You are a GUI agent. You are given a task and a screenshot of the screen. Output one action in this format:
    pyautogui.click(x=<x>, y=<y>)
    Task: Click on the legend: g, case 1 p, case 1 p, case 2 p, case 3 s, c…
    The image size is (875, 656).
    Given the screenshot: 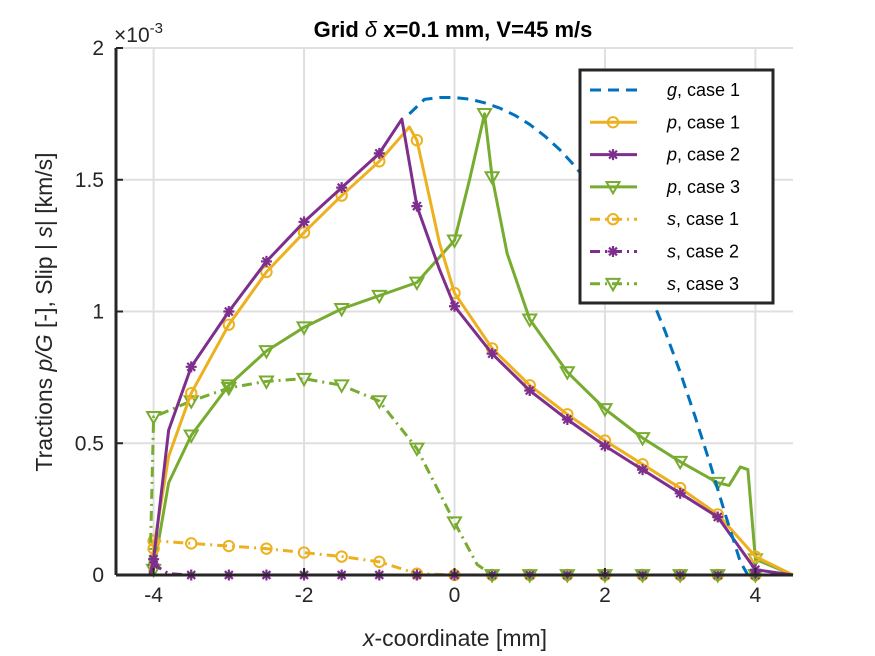 What is the action you would take?
    pyautogui.click(x=676, y=186)
    